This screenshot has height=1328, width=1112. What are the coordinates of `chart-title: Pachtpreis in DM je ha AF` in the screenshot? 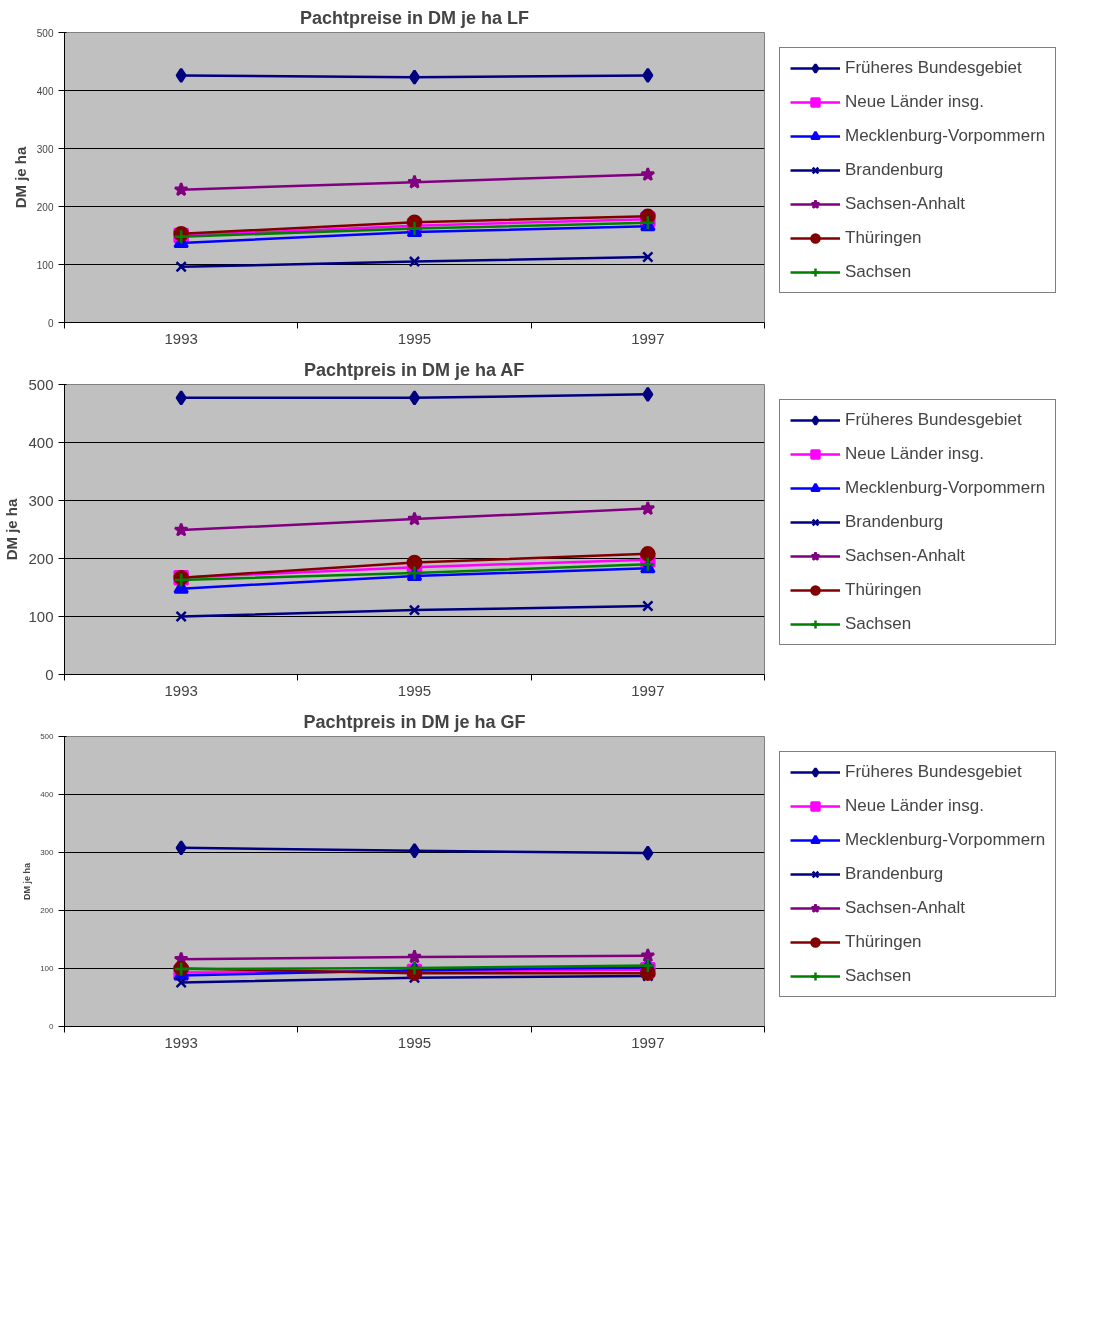 It's located at (414, 369).